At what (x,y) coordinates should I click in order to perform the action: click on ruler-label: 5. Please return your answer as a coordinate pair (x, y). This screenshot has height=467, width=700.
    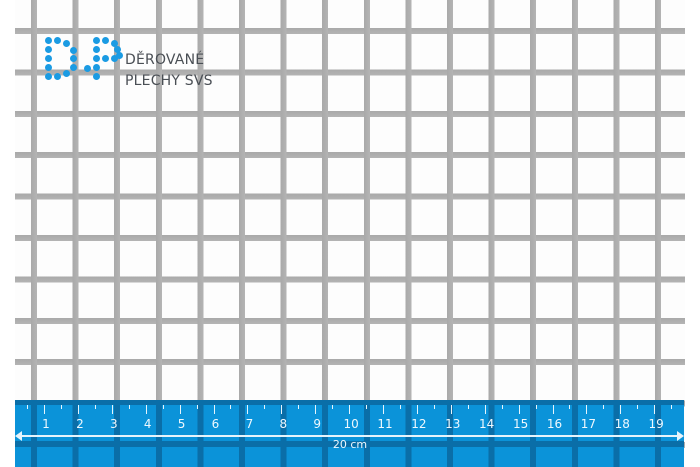
    Looking at the image, I should click on (181, 424).